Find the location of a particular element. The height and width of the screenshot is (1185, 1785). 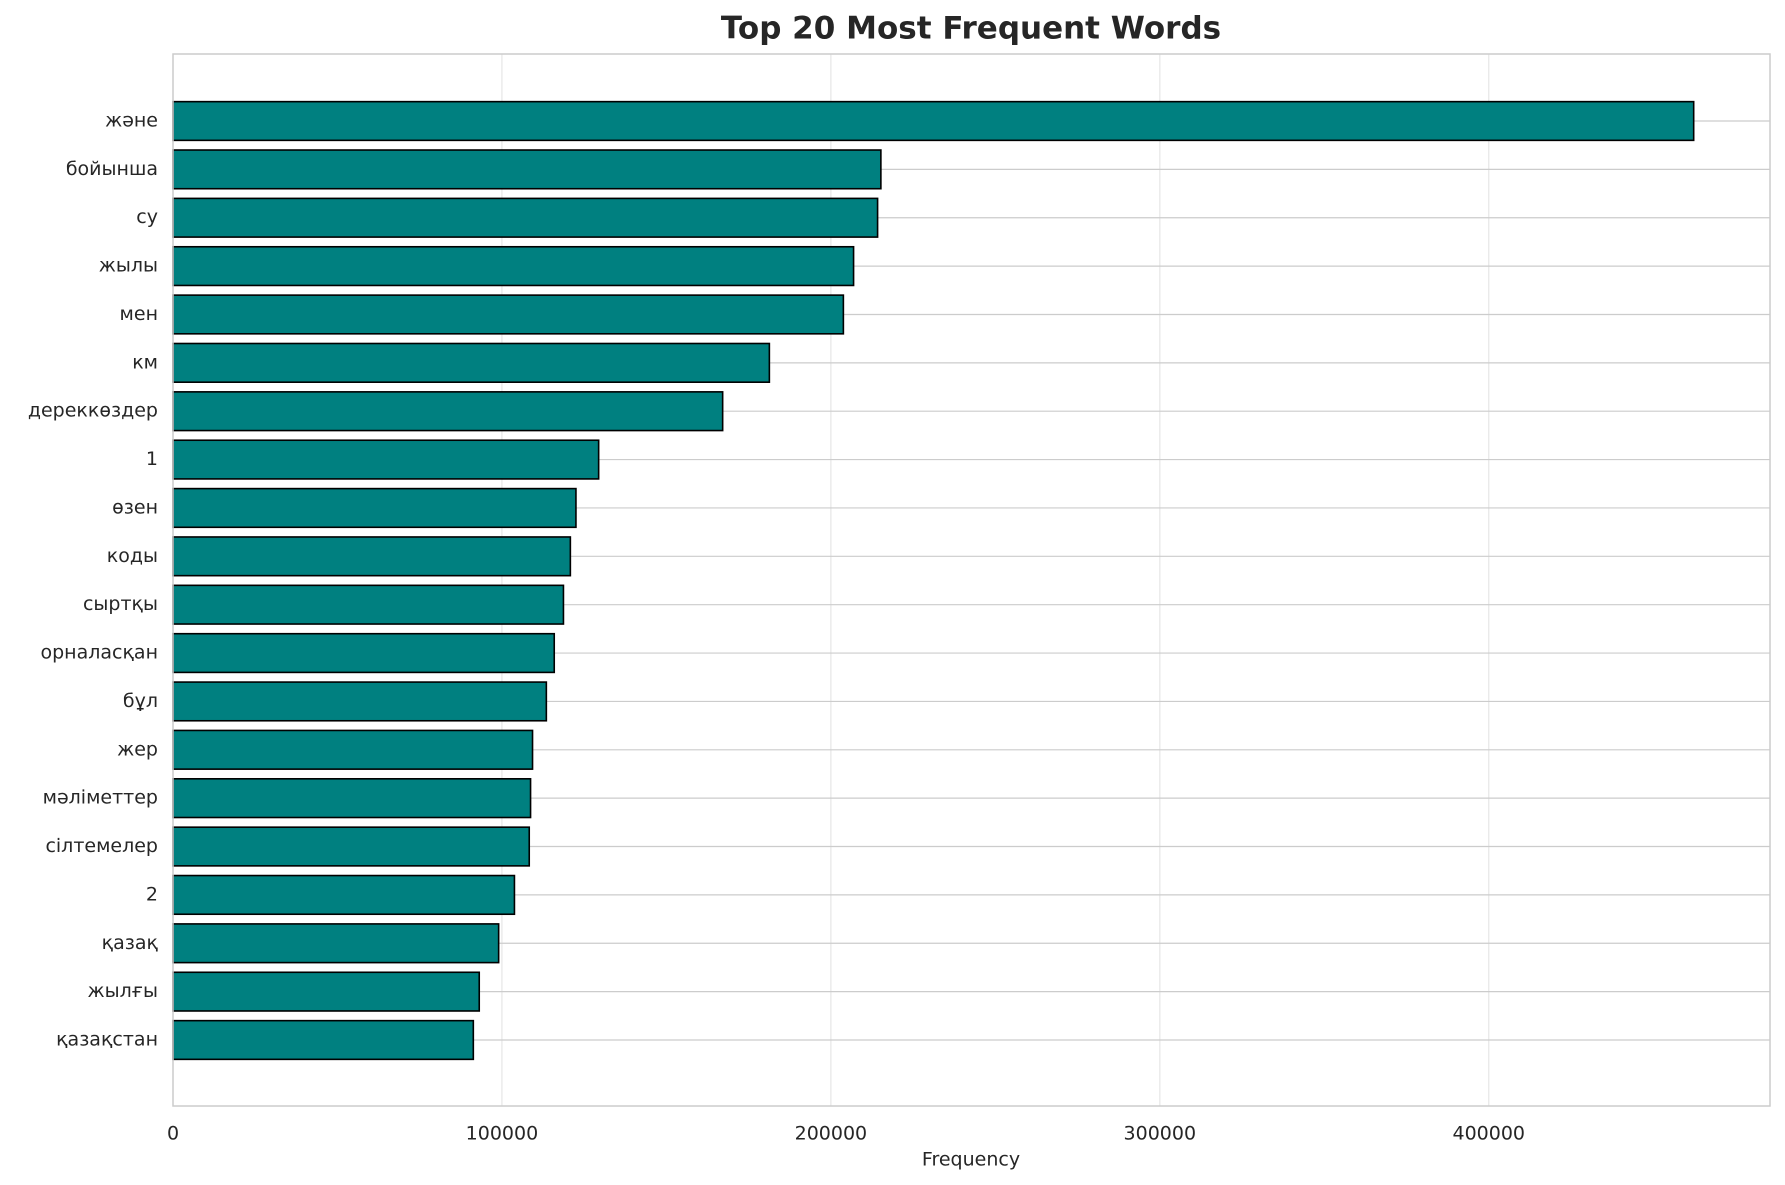

y-tick-label: 1 is located at coordinates (152, 459).